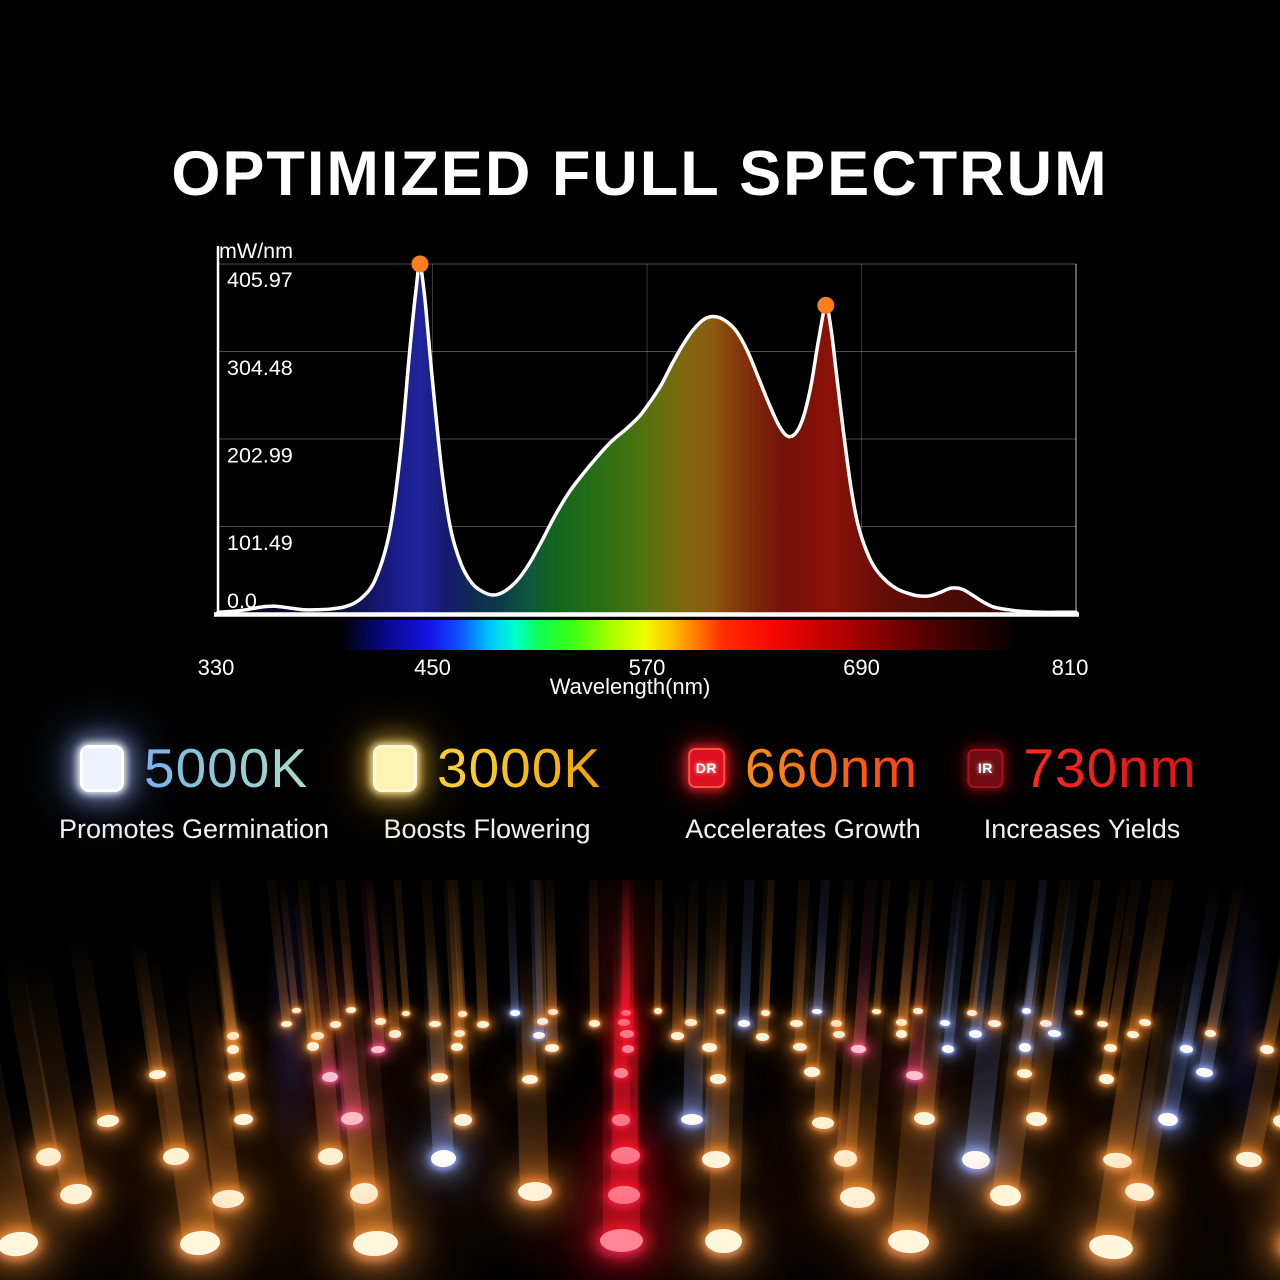 The width and height of the screenshot is (1280, 1280). What do you see at coordinates (640, 174) in the screenshot?
I see `page-title: OPTIMIZED FULL SPECTRUM` at bounding box center [640, 174].